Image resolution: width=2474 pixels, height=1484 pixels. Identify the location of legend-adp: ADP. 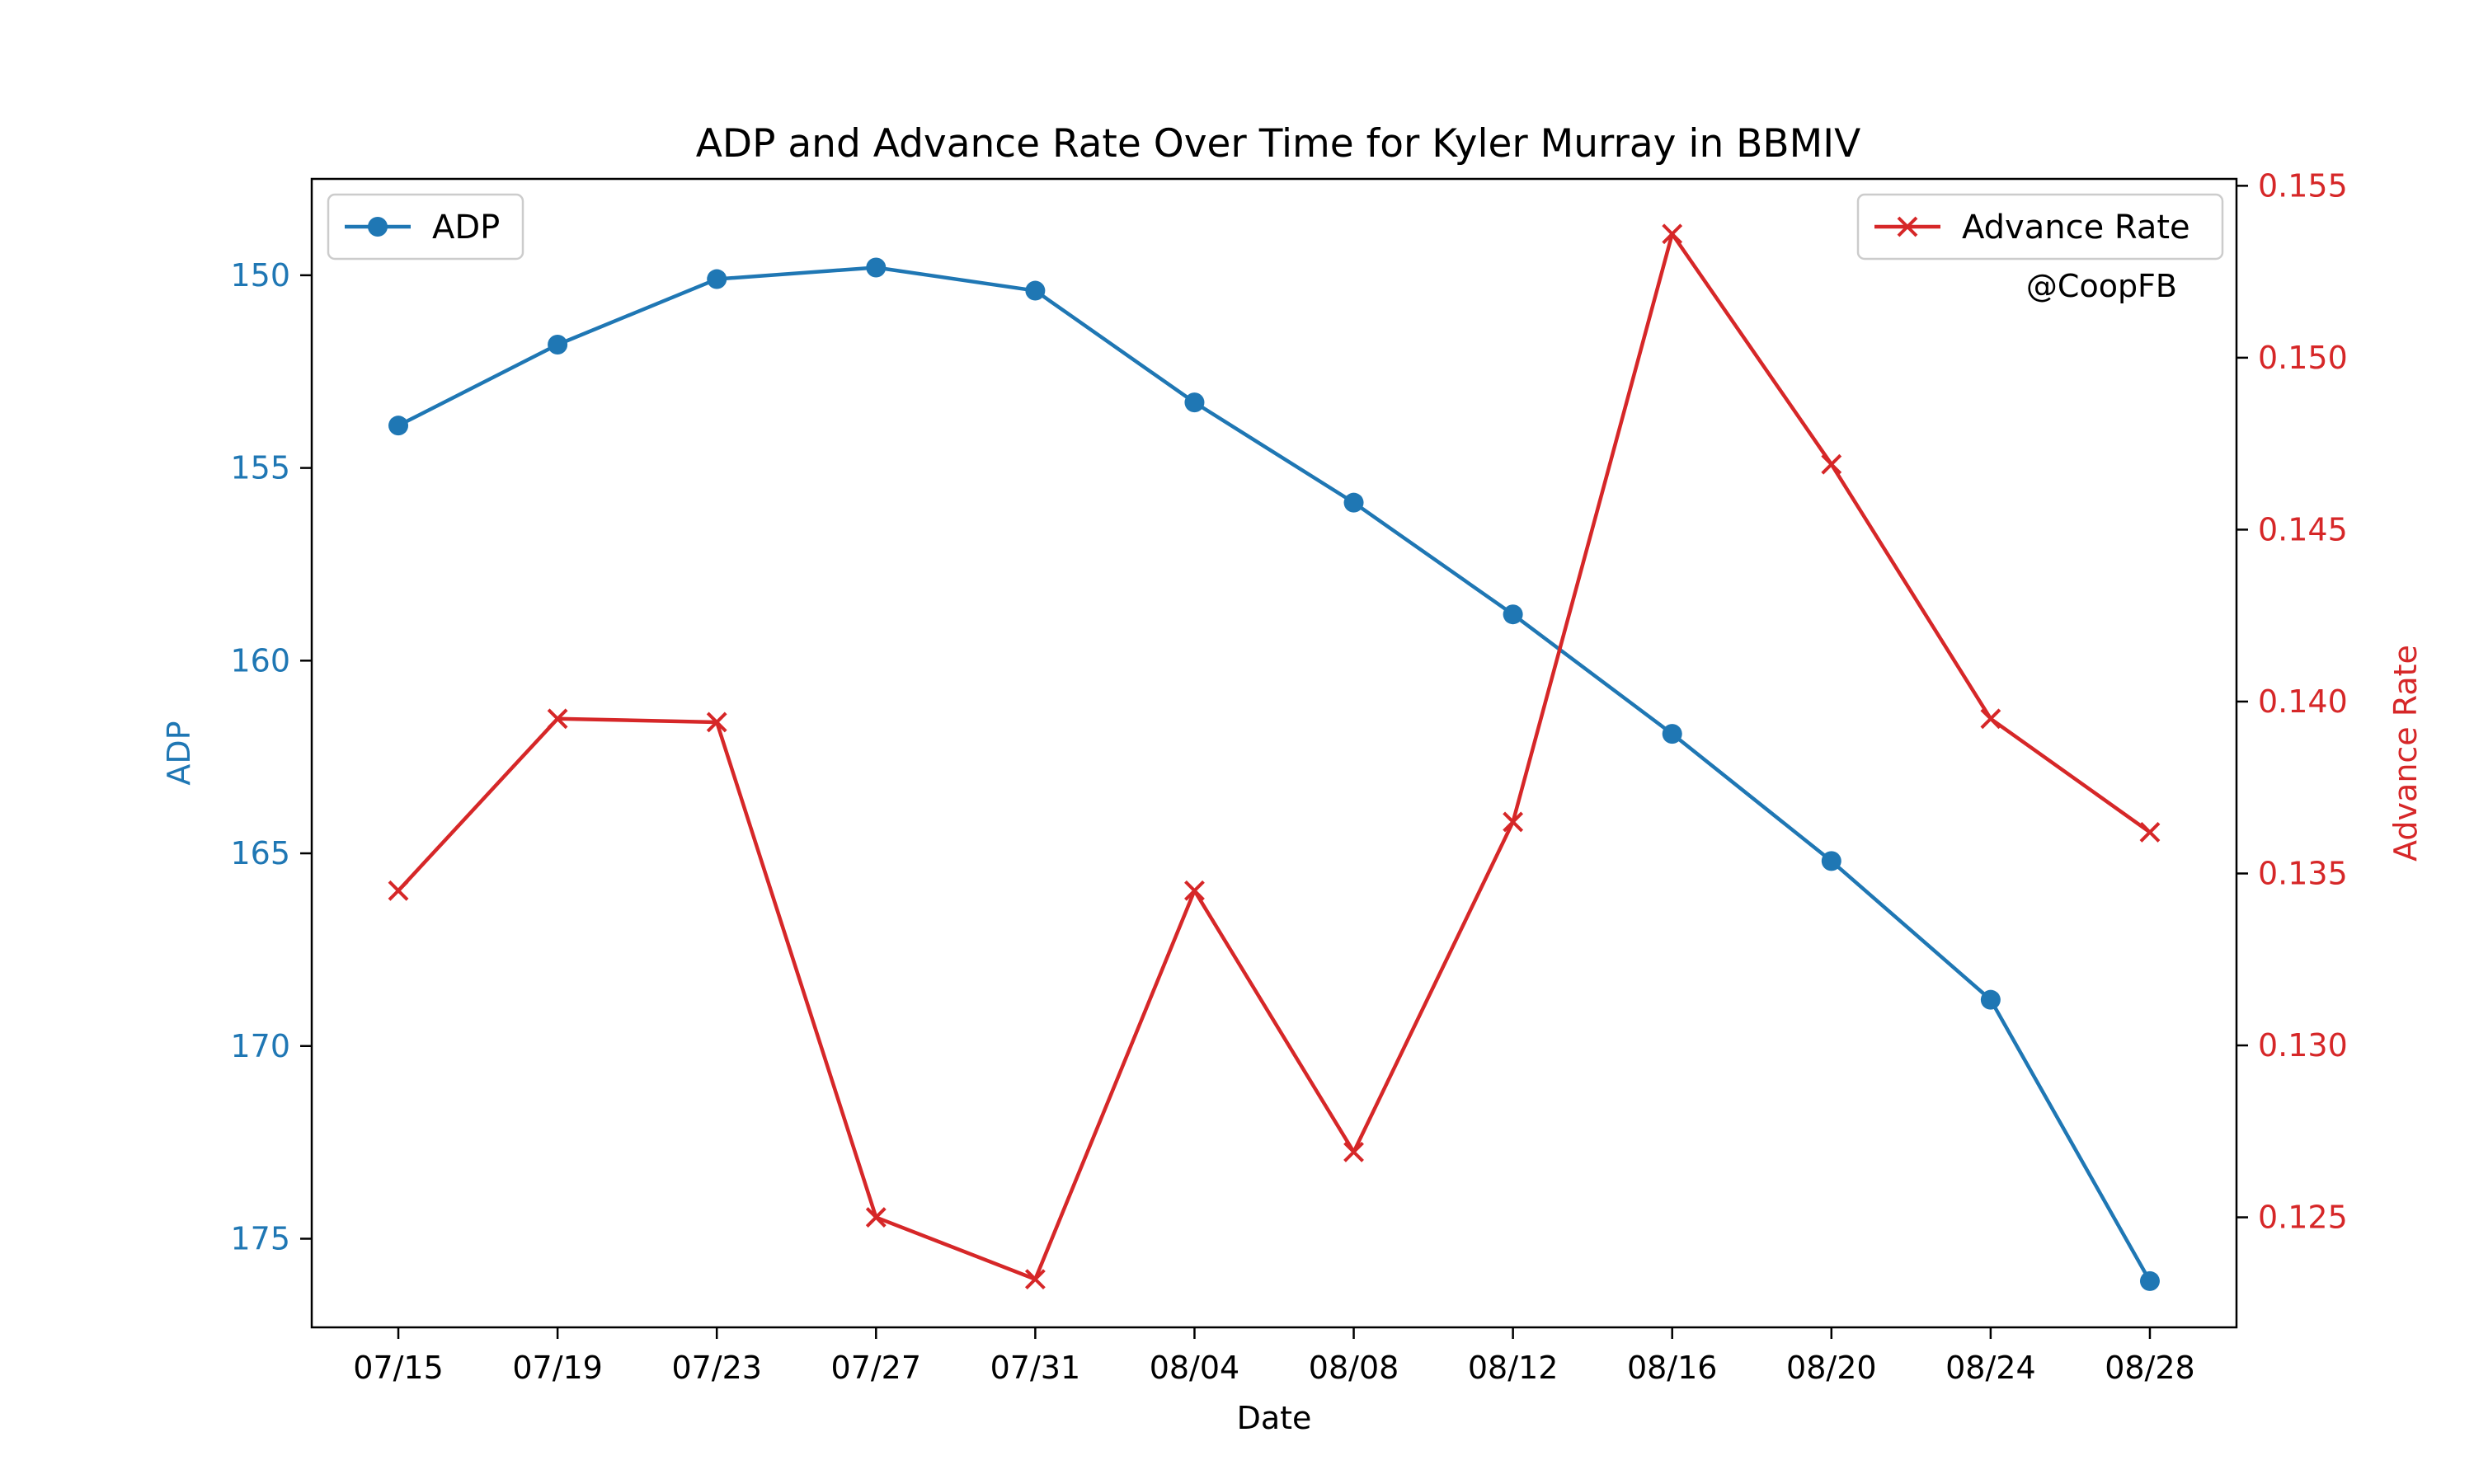
(425, 227).